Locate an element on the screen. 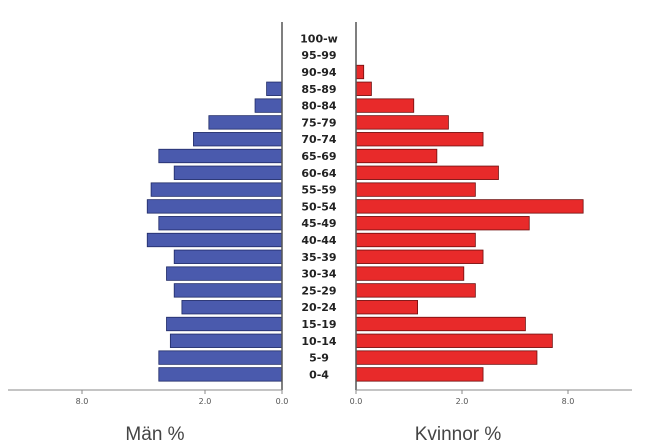 This screenshot has width=646, height=446. x-tick-label-left: 0.0 is located at coordinates (282, 401).